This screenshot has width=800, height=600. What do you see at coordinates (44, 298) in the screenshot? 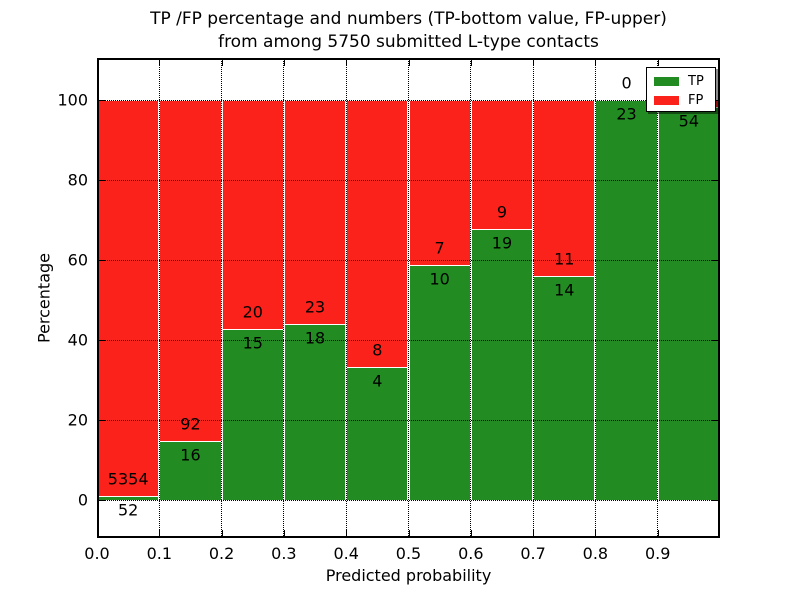
I see `y-axis-title: Percentage` at bounding box center [44, 298].